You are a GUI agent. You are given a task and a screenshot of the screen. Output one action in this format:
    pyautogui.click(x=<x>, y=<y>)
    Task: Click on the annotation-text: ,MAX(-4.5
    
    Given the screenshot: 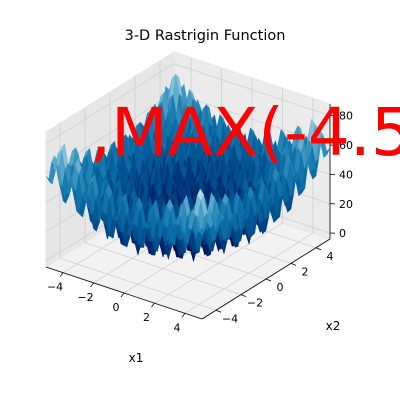 What is the action you would take?
    pyautogui.click(x=245, y=132)
    